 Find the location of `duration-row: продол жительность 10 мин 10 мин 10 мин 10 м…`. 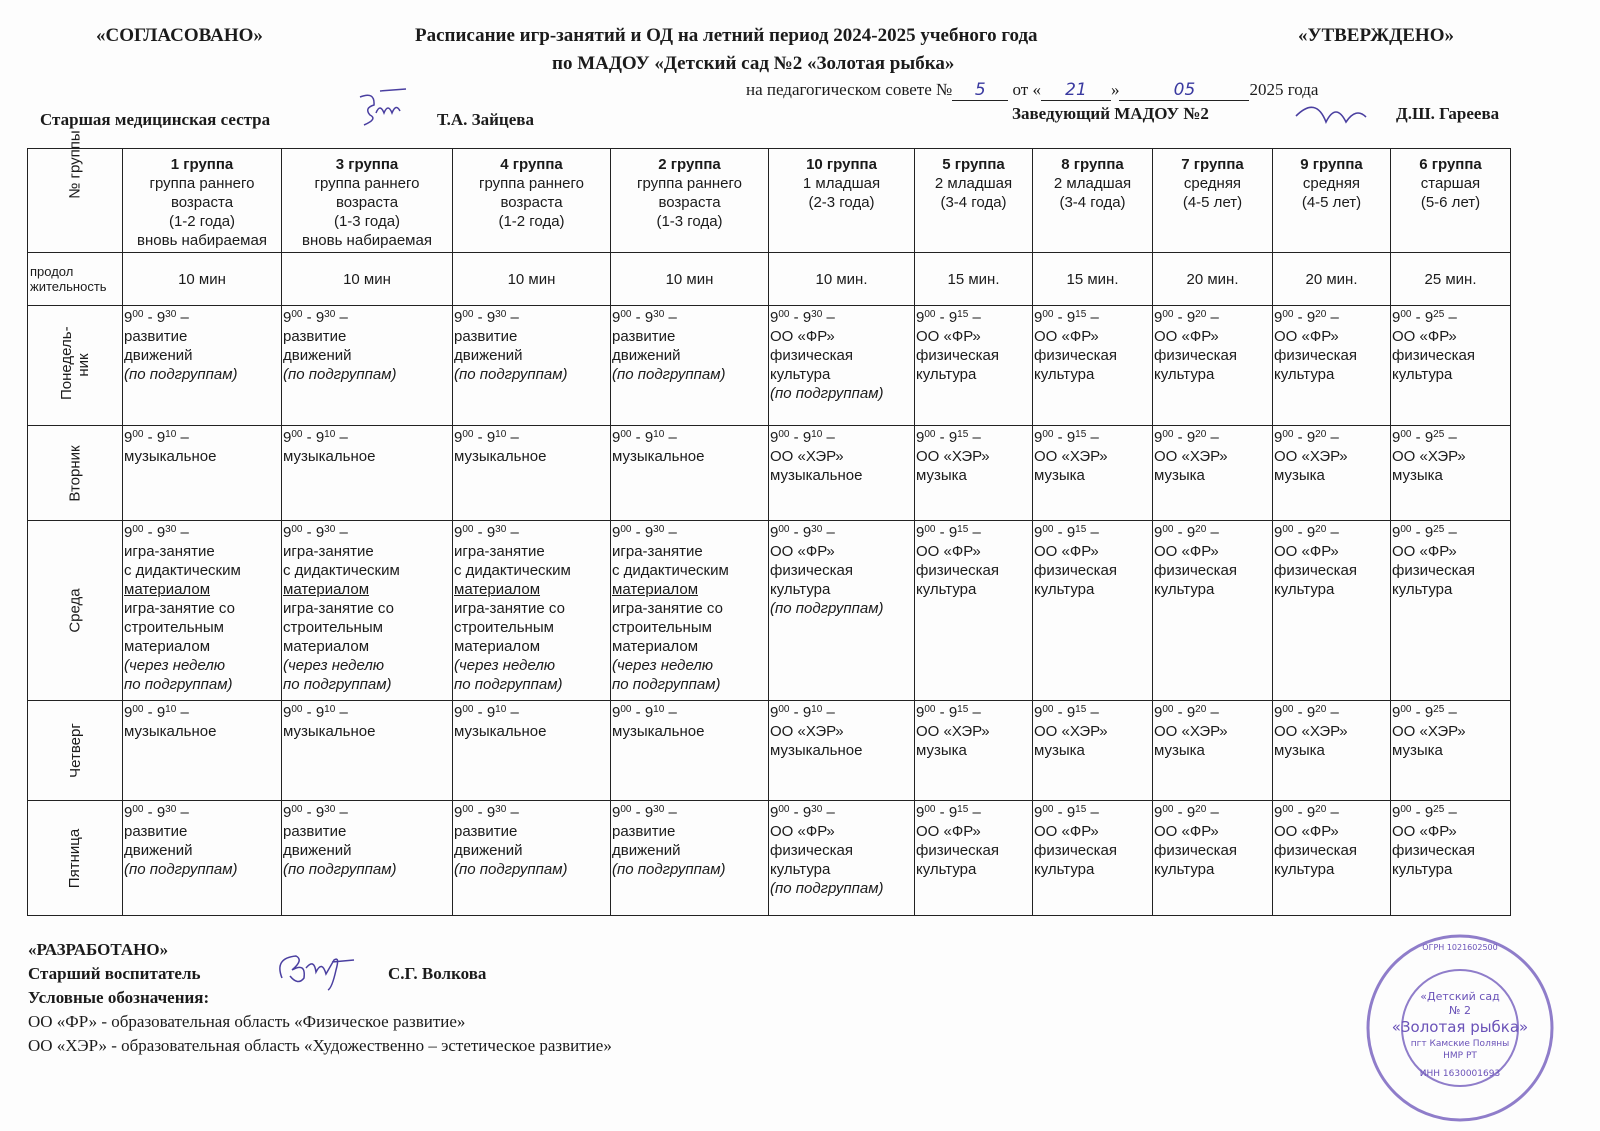

duration-row: продол жительность 10 мин 10 мин 10 мин 10 м… is located at coordinates (769, 279).